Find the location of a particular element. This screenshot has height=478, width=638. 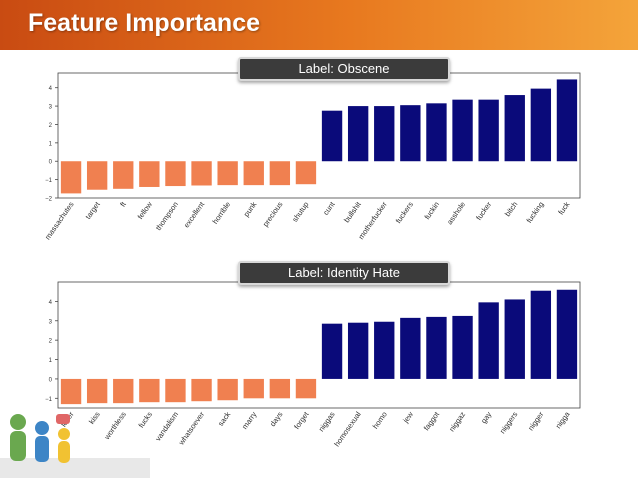

x-tick-label: forget is located at coordinates (301, 420).